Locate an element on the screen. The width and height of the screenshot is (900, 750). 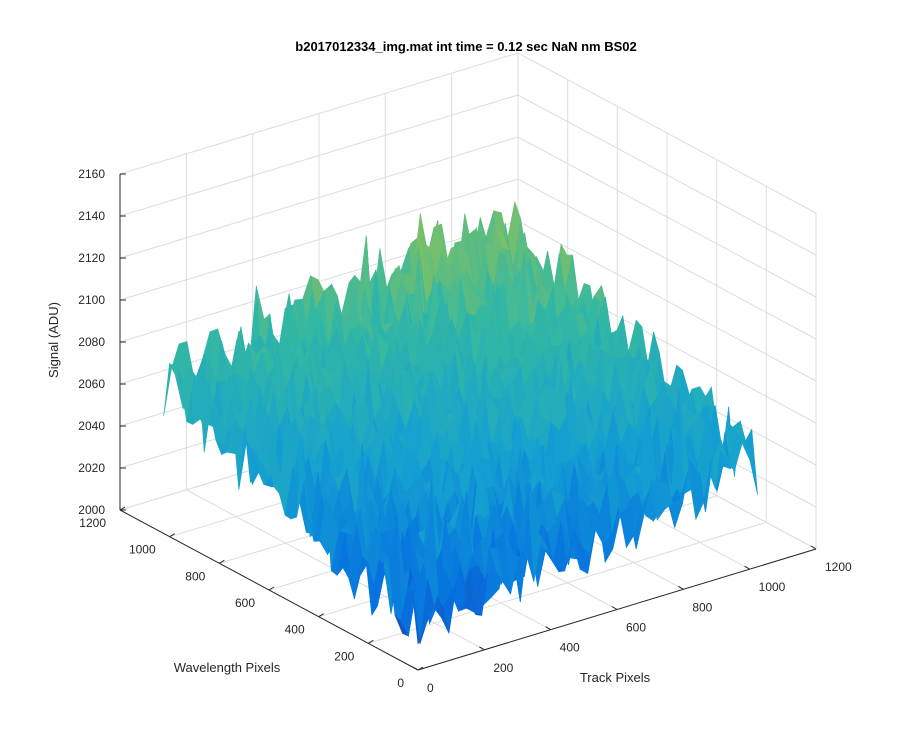
y-tick-label: 200 is located at coordinates (344, 656).